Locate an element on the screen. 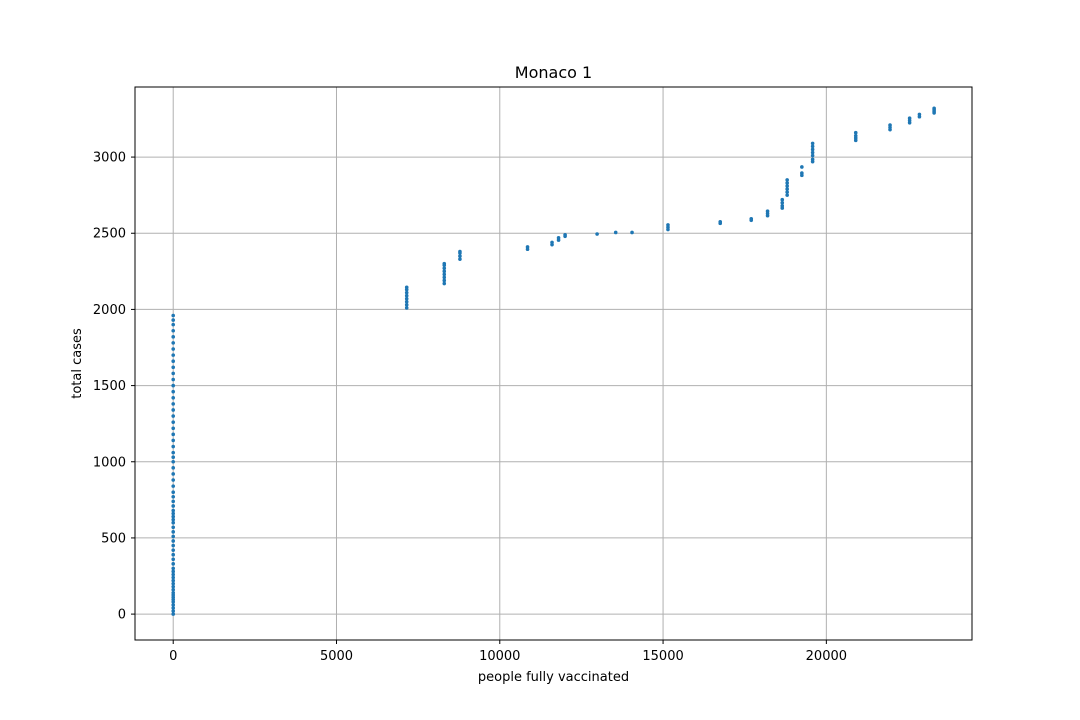 The width and height of the screenshot is (1080, 720). y-axis-label: total cases is located at coordinates (77, 363).